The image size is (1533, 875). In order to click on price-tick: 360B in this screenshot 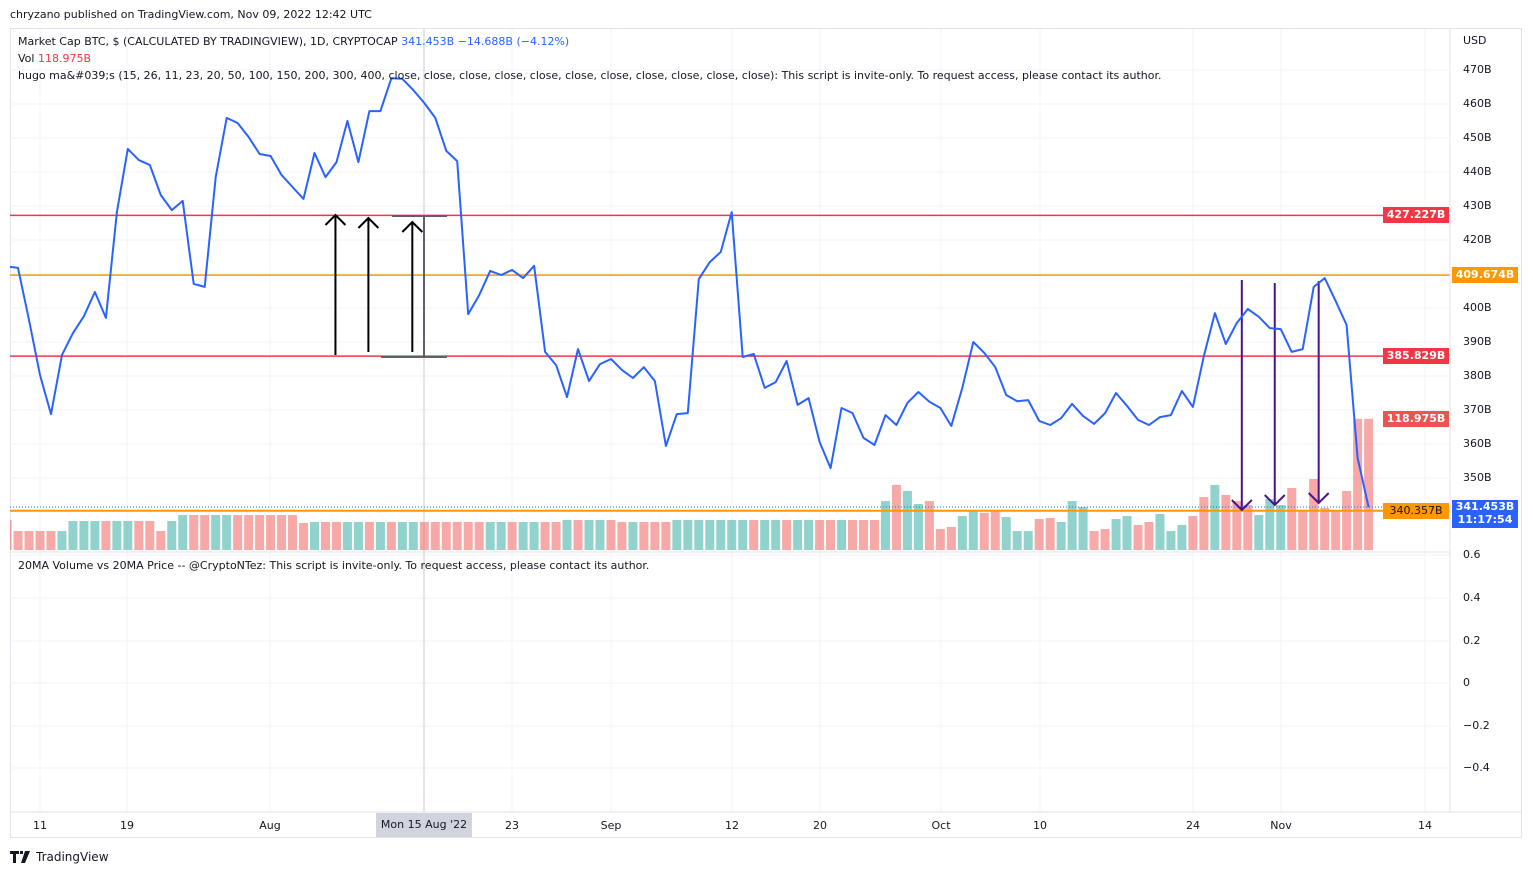, I will do `click(1477, 443)`.